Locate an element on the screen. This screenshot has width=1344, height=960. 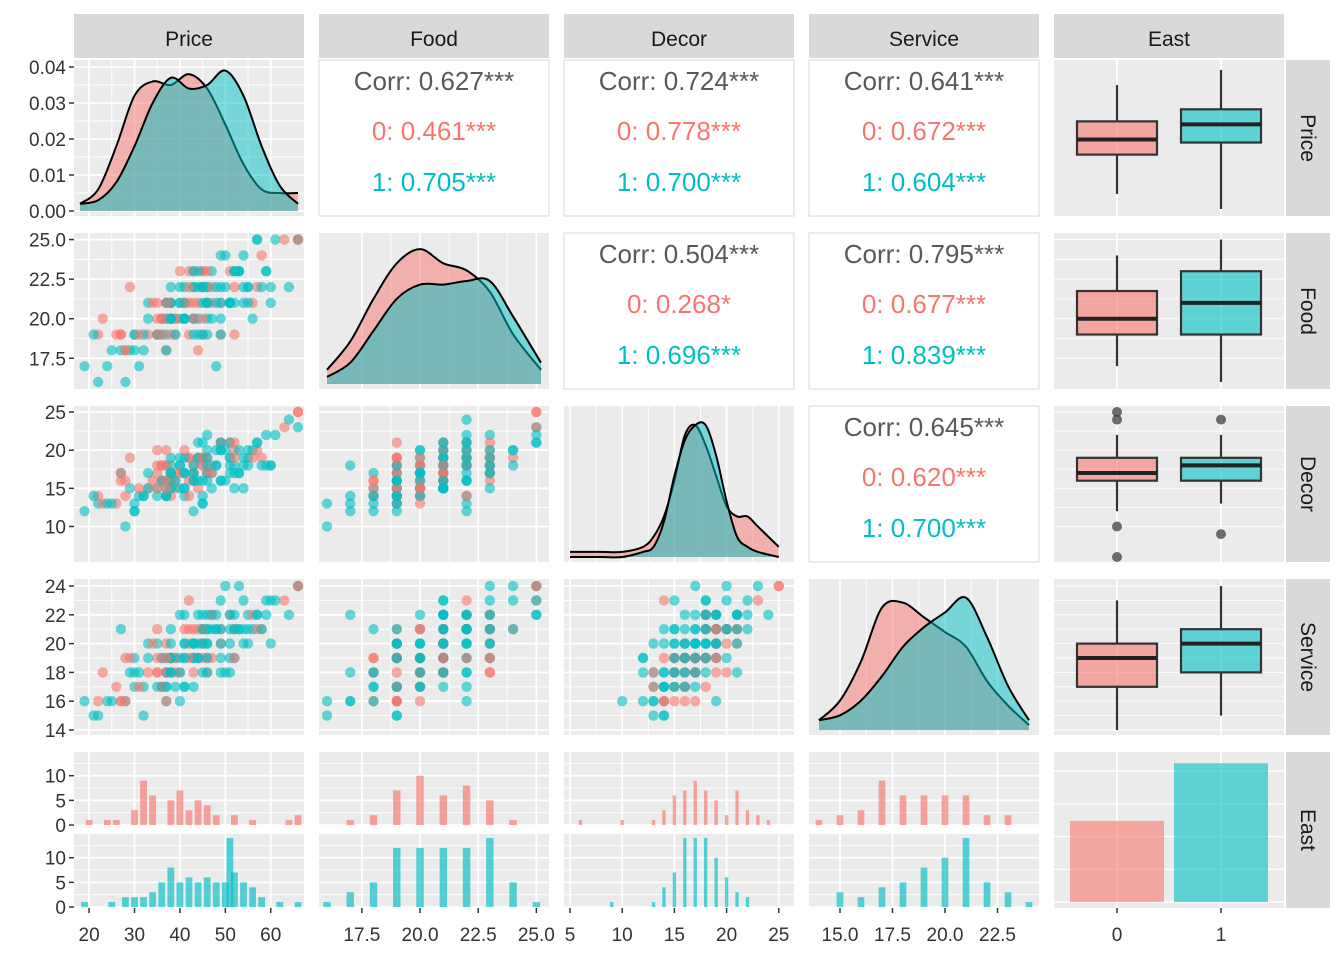
y-tick-label: 17.5 is located at coordinates (47, 359).